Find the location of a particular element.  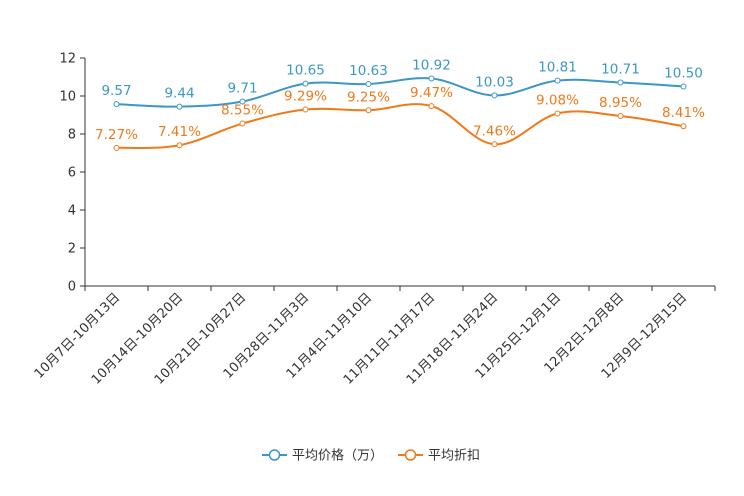

data-label: 8.55% is located at coordinates (242, 111).